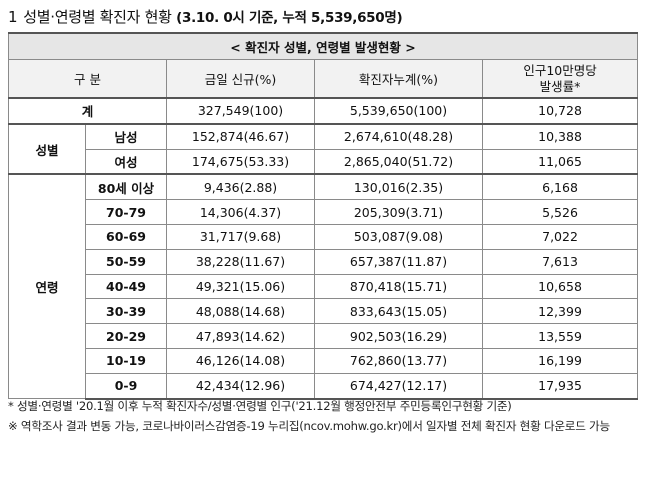  I want to click on table-row: 50-59 38,228(11.67) 657,387(11.87) 7,613, so click(324, 261).